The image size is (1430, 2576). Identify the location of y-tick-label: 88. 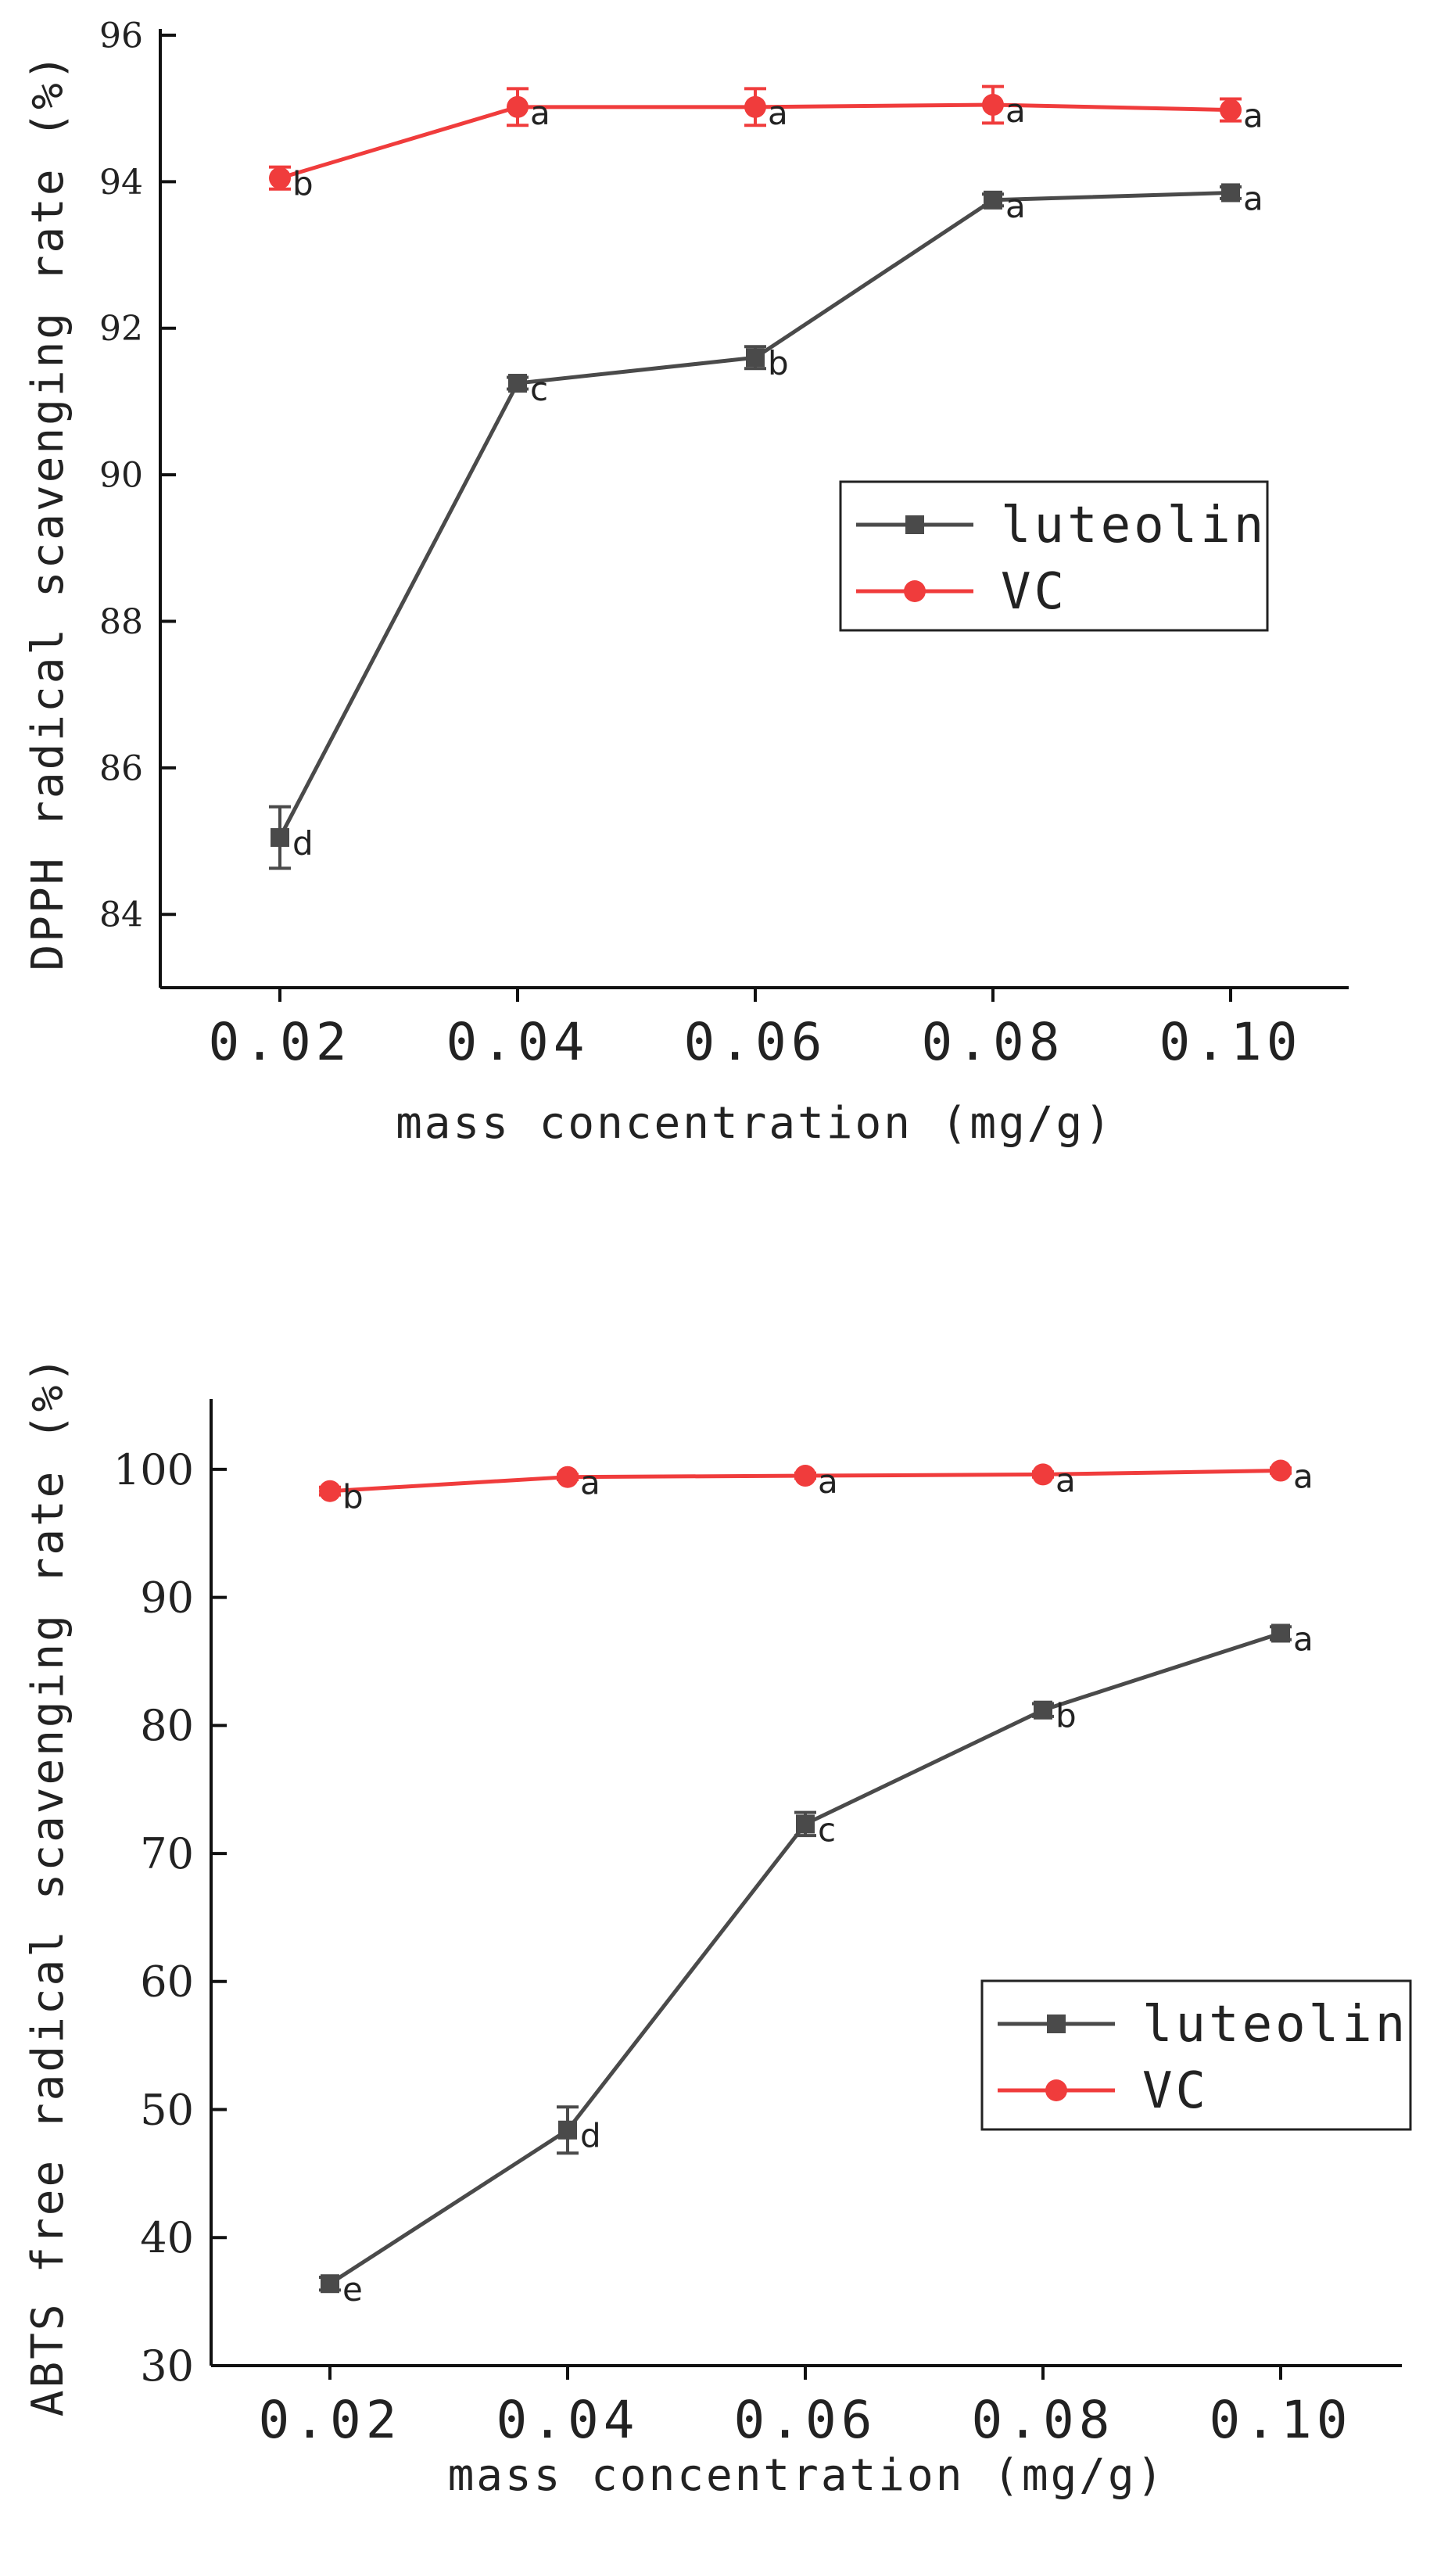
(121, 622).